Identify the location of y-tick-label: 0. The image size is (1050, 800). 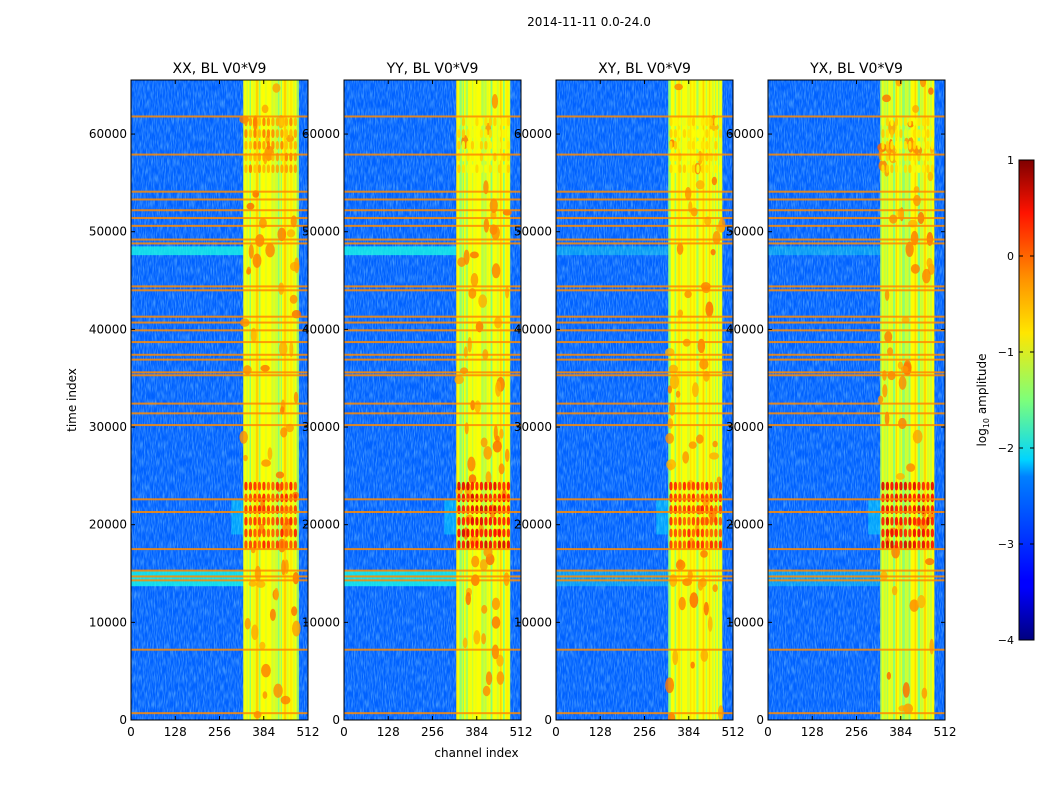
(548, 720).